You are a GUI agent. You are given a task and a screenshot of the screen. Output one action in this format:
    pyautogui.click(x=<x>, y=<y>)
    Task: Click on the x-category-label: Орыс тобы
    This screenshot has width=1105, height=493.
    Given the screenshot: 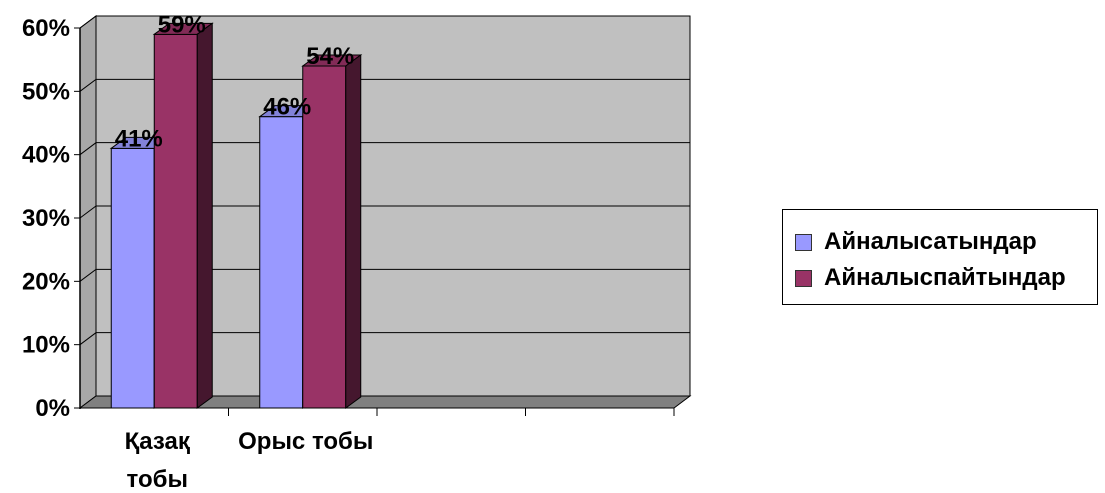 What is the action you would take?
    pyautogui.click(x=305, y=441)
    